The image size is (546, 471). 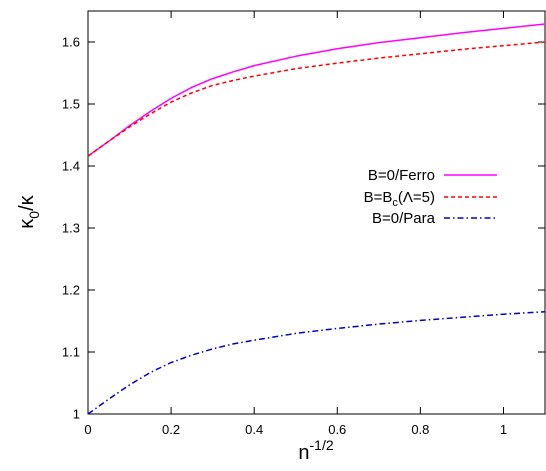 What do you see at coordinates (71, 290) in the screenshot?
I see `y-tick-label: 1.2` at bounding box center [71, 290].